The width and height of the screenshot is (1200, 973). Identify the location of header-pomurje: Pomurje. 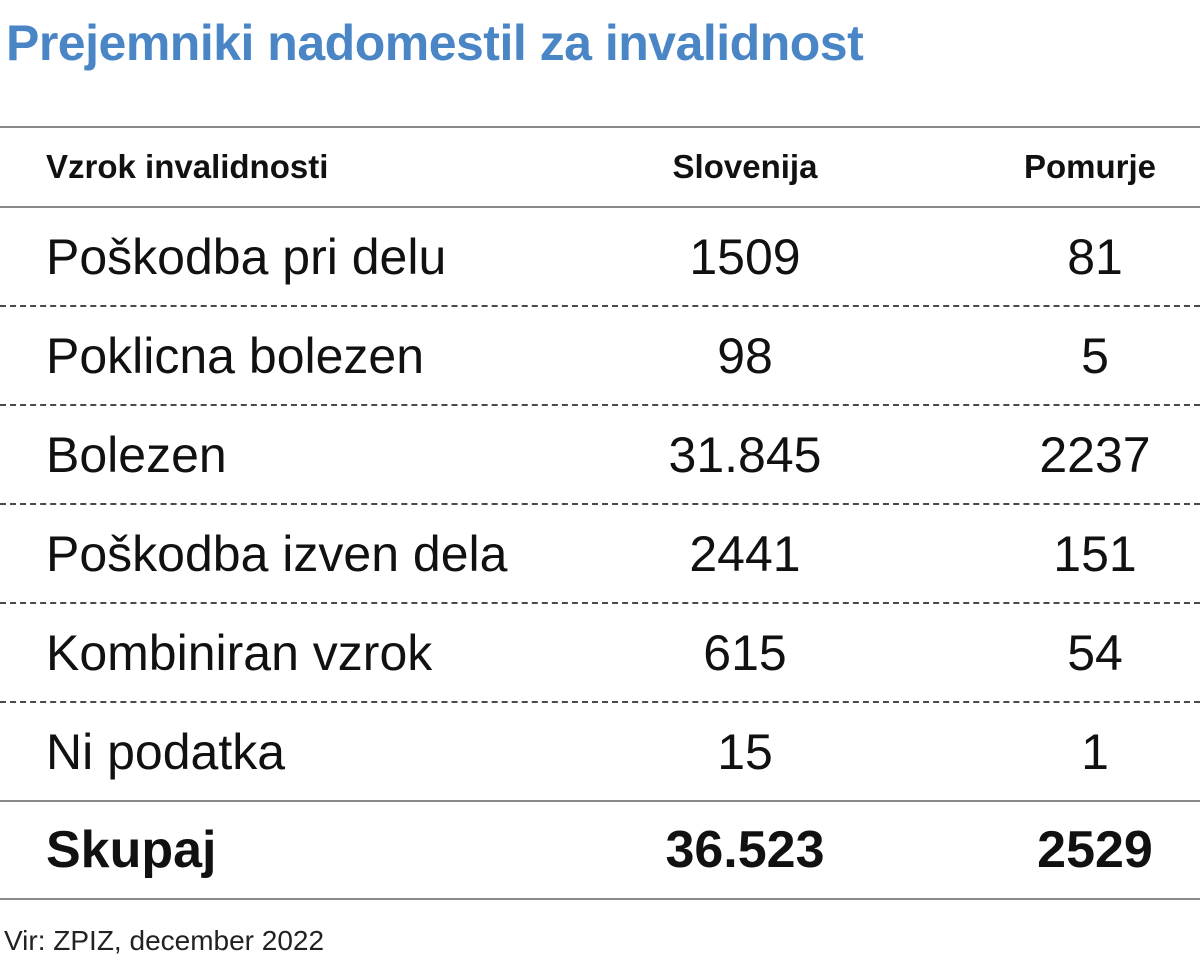
(1090, 166).